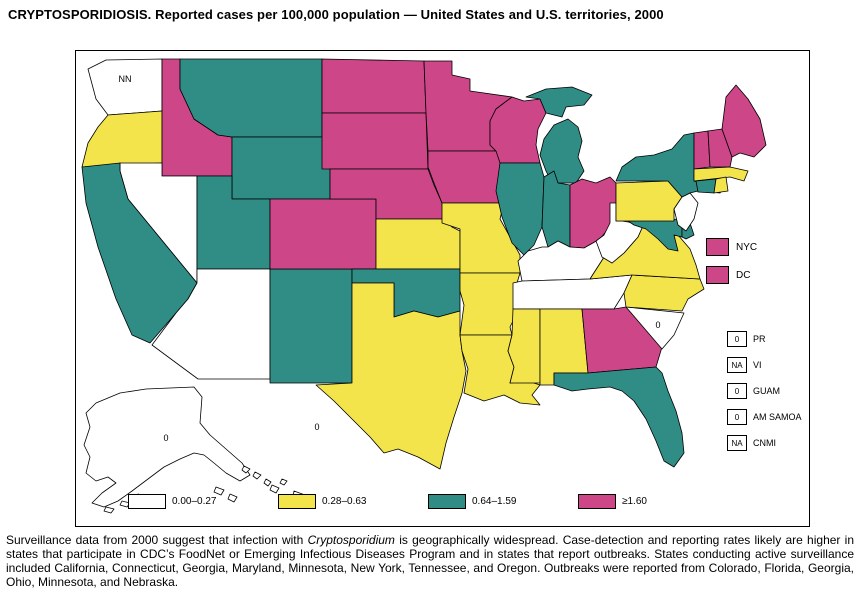  Describe the element at coordinates (524, 346) in the screenshot. I see `state-mississippi` at that location.